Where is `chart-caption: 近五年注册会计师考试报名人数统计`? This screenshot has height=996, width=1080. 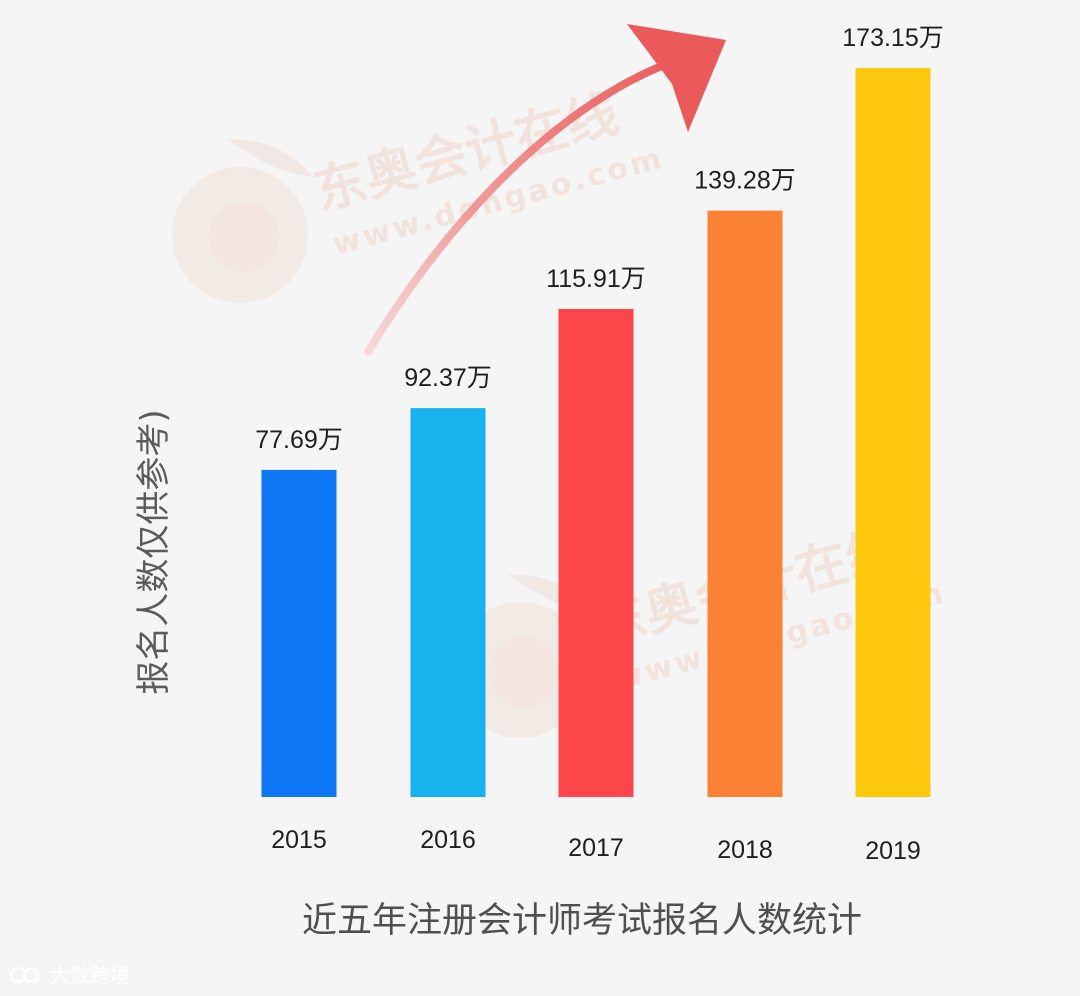
chart-caption: 近五年注册会计师考试报名人数统计 is located at coordinates (582, 921).